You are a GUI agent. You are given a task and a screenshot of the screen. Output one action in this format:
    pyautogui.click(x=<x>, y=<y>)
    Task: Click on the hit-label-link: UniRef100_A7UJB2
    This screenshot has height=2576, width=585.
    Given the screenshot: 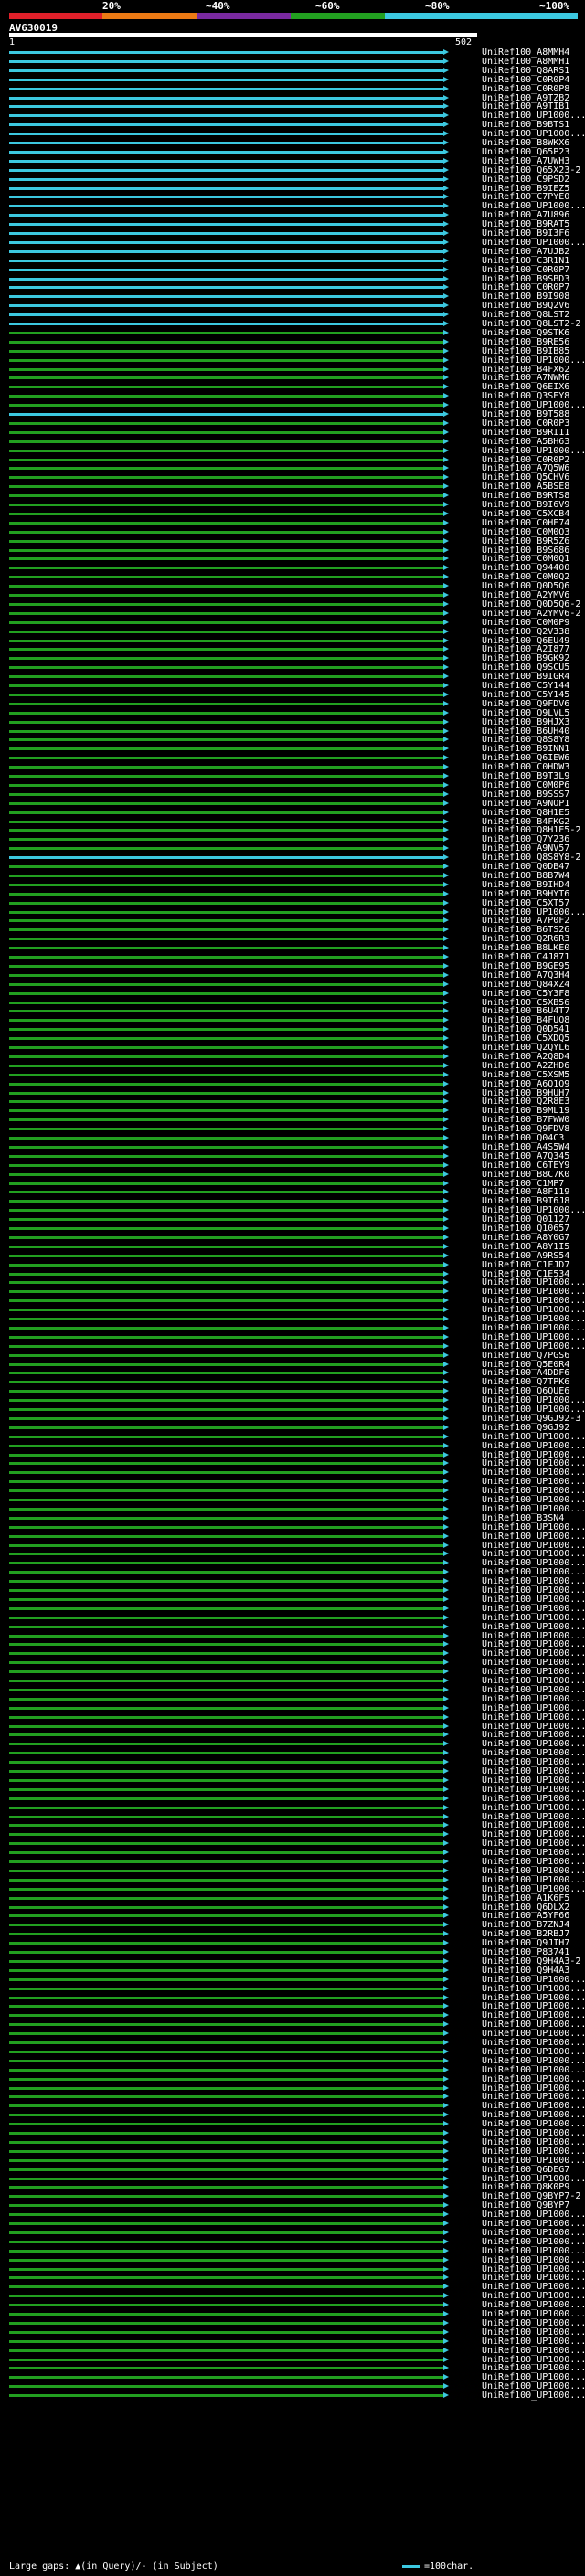 What is the action you would take?
    pyautogui.click(x=526, y=251)
    